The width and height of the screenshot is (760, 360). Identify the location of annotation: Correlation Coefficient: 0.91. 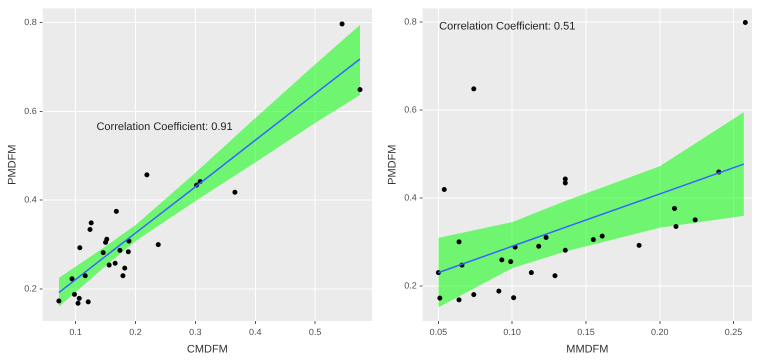
(164, 127).